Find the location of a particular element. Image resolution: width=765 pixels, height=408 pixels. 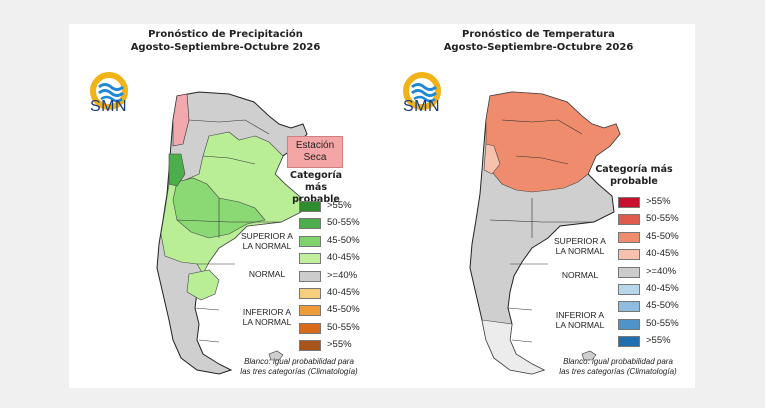

precip-sup-line2: LA NORMAL is located at coordinates (267, 246).